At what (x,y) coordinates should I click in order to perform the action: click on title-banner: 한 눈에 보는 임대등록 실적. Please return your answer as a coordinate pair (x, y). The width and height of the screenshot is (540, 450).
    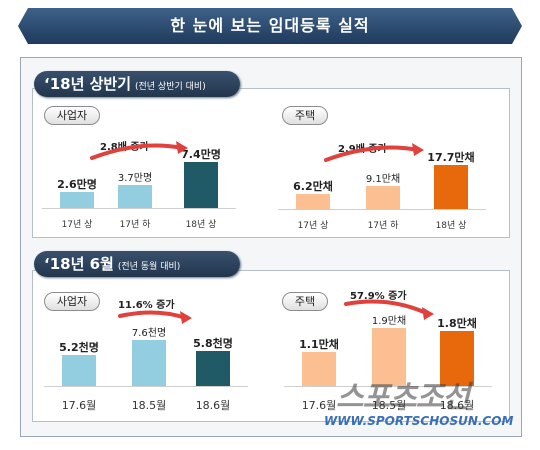
    Looking at the image, I should click on (270, 26).